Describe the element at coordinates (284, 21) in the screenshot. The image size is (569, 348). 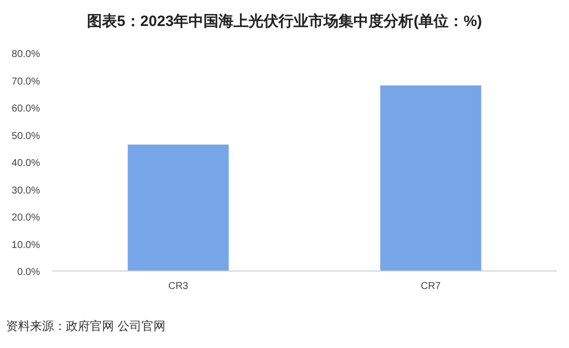
I see `chart-title: 图表5：2023年中国海上光伏行业市场集中度分析(单位：%)` at that location.